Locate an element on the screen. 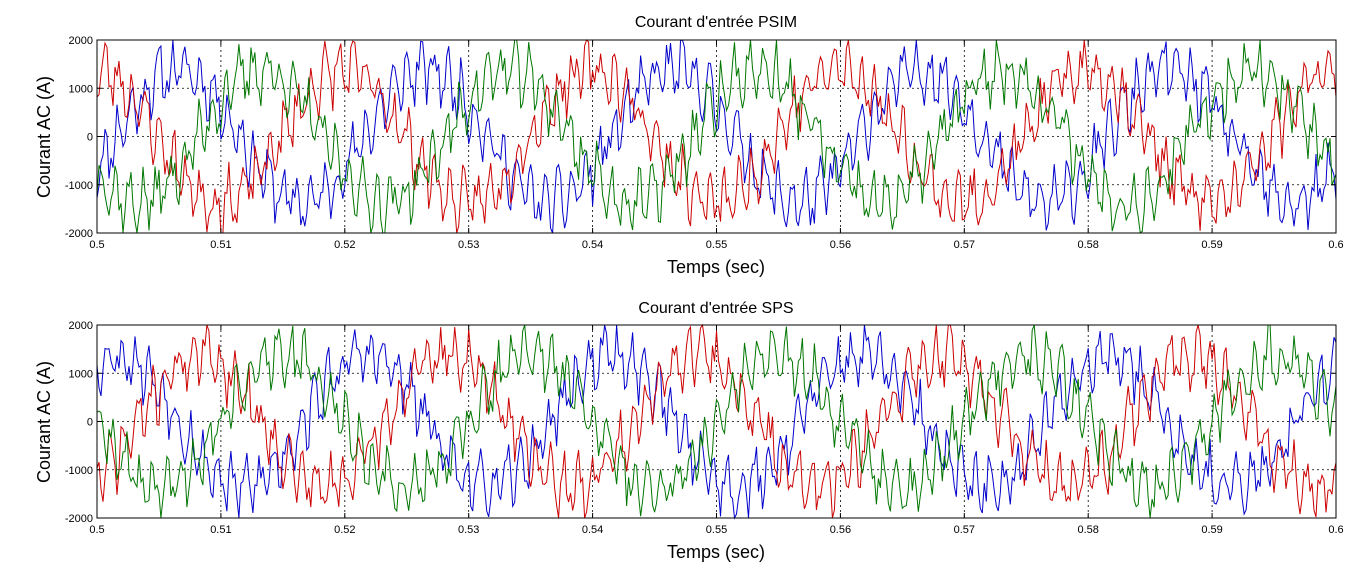  chart-title: Courant d'entrée SPS is located at coordinates (715, 308).